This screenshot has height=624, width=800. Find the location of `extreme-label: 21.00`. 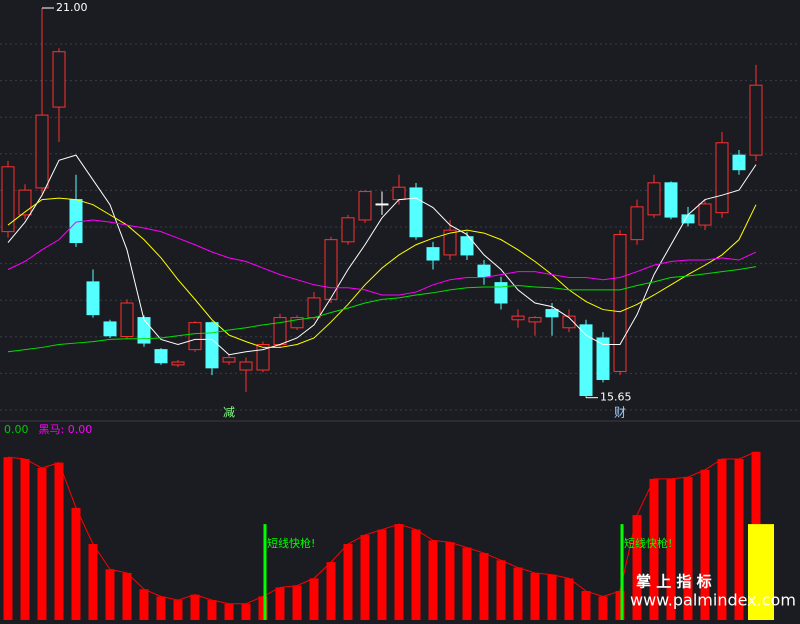

extreme-label: 21.00 is located at coordinates (72, 7).